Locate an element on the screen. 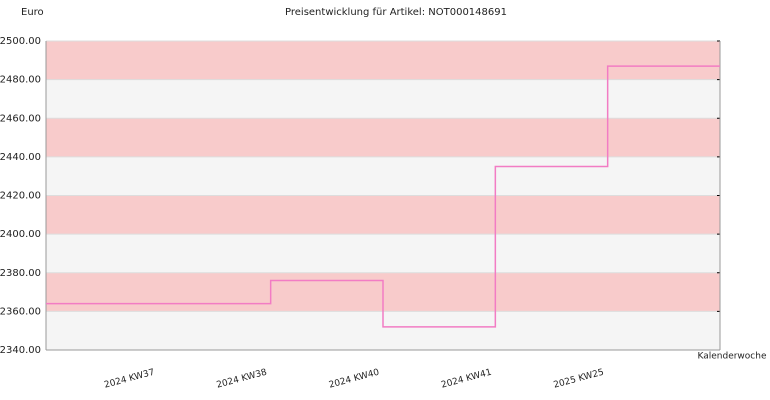 The height and width of the screenshot is (400, 770). x-axis-label: Kalenderwoche is located at coordinates (731, 357).